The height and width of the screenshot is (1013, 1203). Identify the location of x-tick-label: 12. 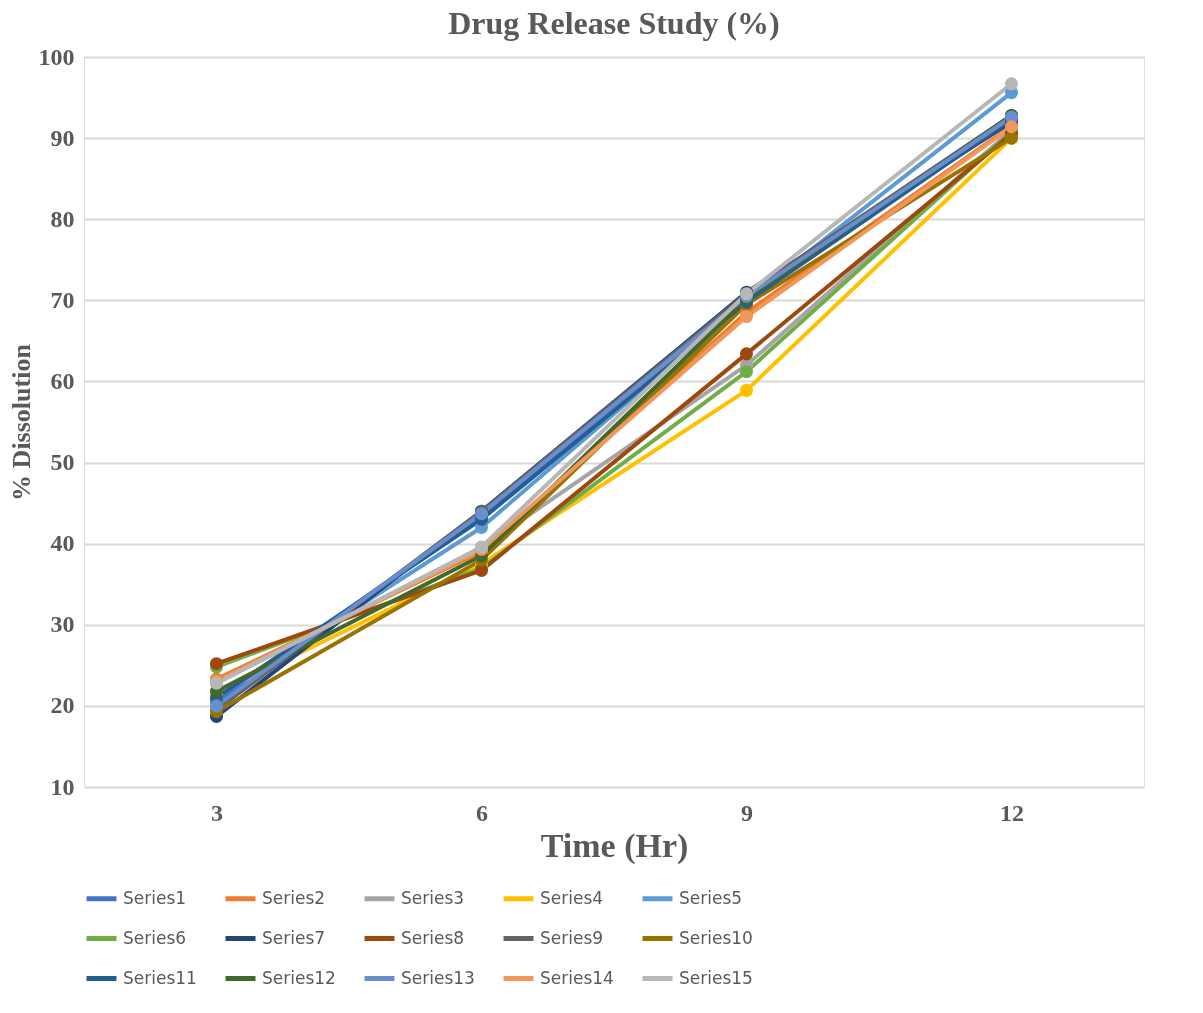
(1012, 812).